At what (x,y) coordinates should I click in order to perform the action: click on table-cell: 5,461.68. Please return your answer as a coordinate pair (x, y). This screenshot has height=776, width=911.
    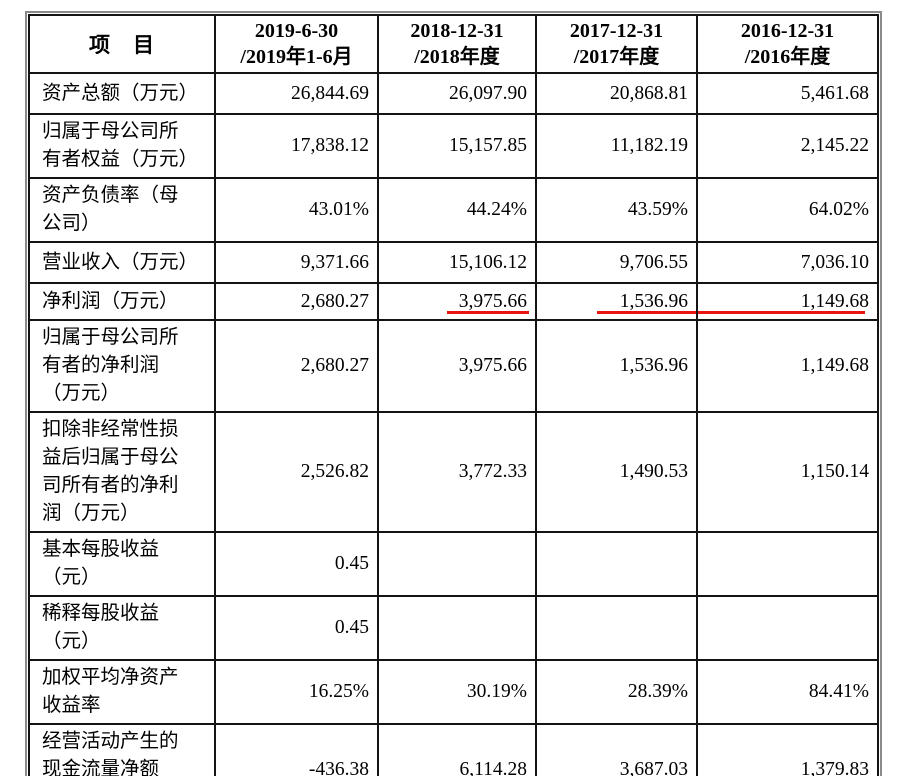
    Looking at the image, I should click on (787, 93).